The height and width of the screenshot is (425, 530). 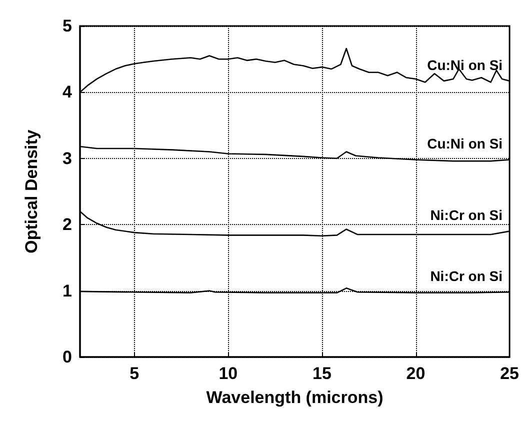 I want to click on x-tick-label: 5, so click(x=135, y=373).